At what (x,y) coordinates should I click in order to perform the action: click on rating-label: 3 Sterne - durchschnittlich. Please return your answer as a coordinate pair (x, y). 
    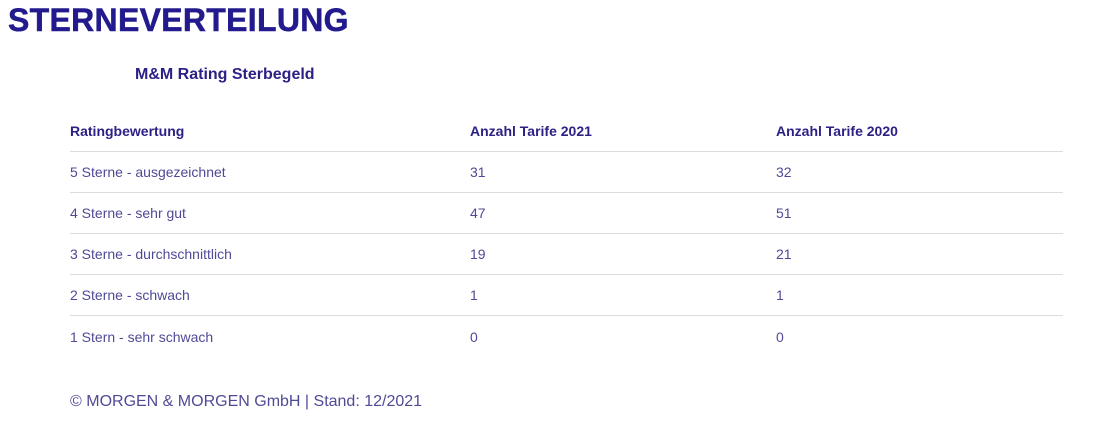
    Looking at the image, I should click on (151, 254).